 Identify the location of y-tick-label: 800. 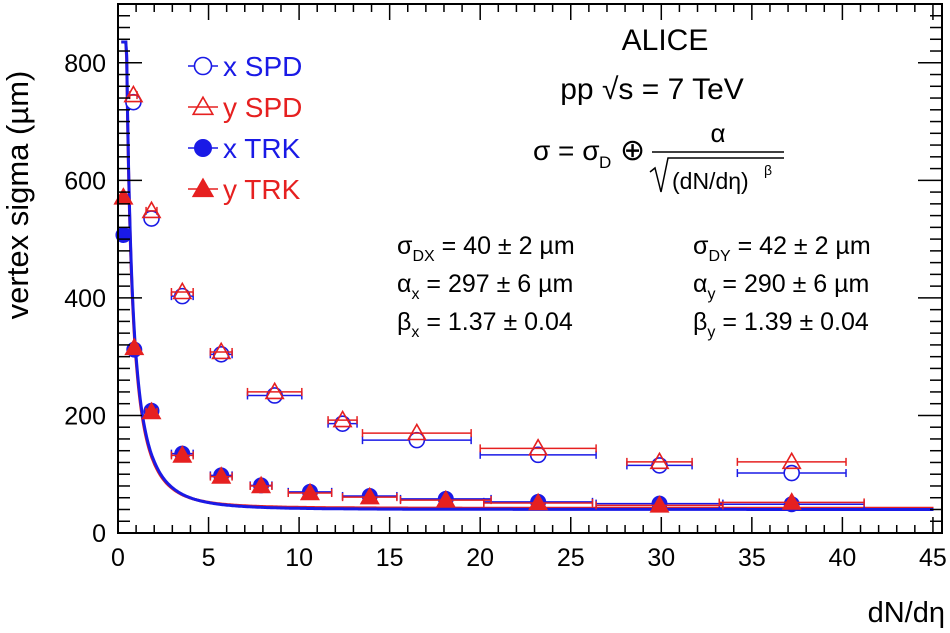
(85, 64).